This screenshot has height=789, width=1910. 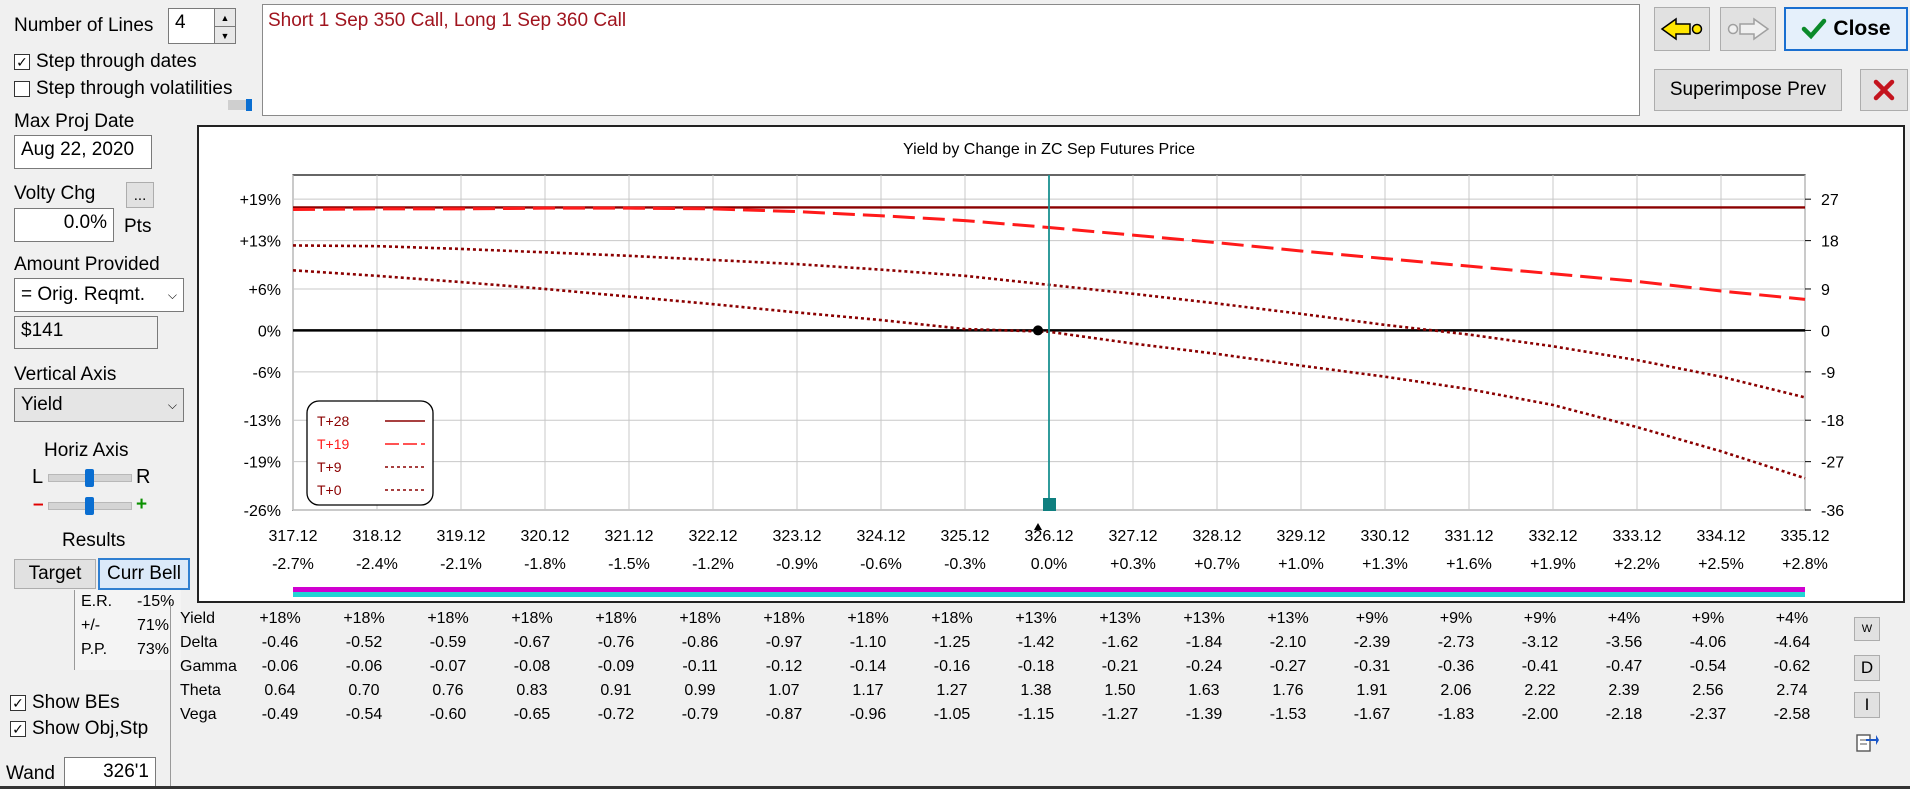 I want to click on greeks-cell: -0.54, so click(x=364, y=714).